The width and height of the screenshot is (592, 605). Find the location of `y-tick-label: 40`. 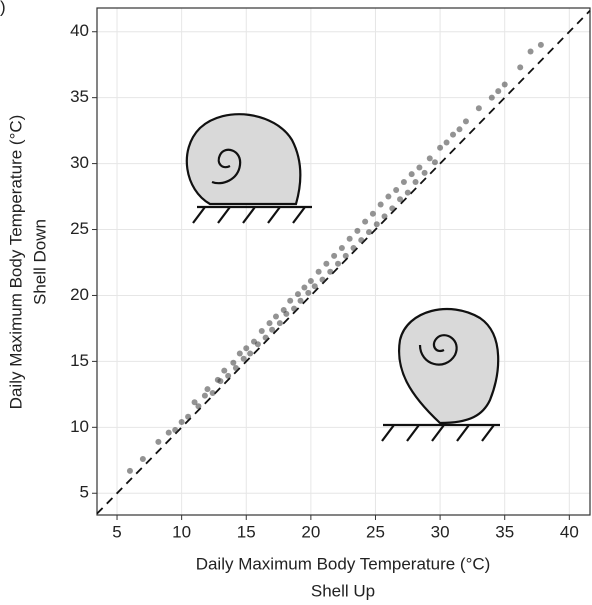

y-tick-label: 40 is located at coordinates (79, 30).